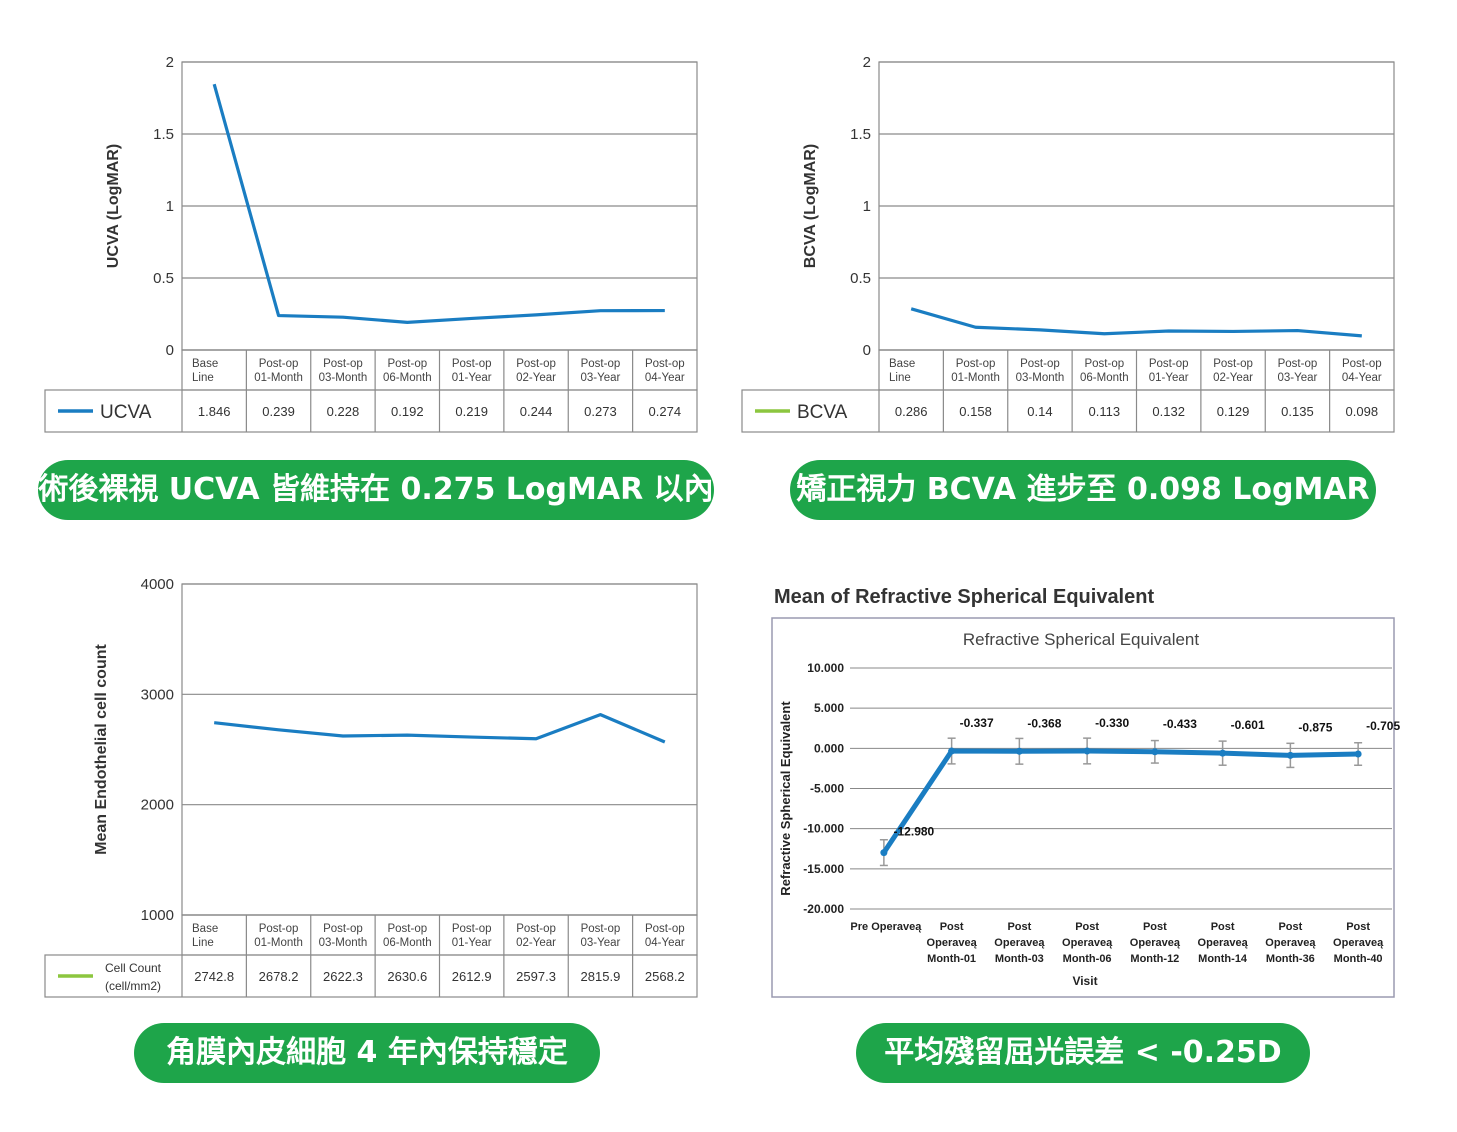 This screenshot has height=1132, width=1457. Describe the element at coordinates (914, 832) in the screenshot. I see `data-label: -12.980` at that location.